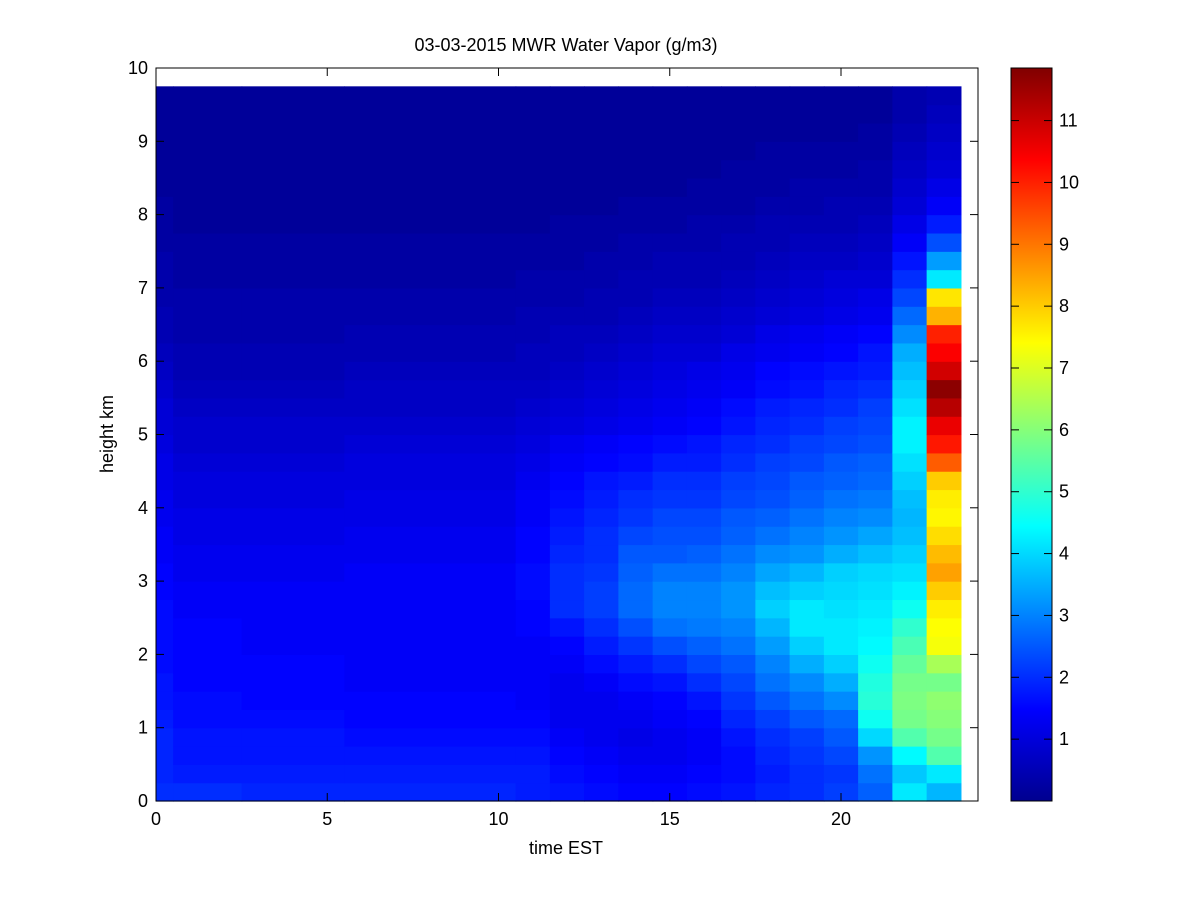 Image resolution: width=1200 pixels, height=900 pixels. Describe the element at coordinates (1031, 434) in the screenshot. I see `colorbar` at that location.